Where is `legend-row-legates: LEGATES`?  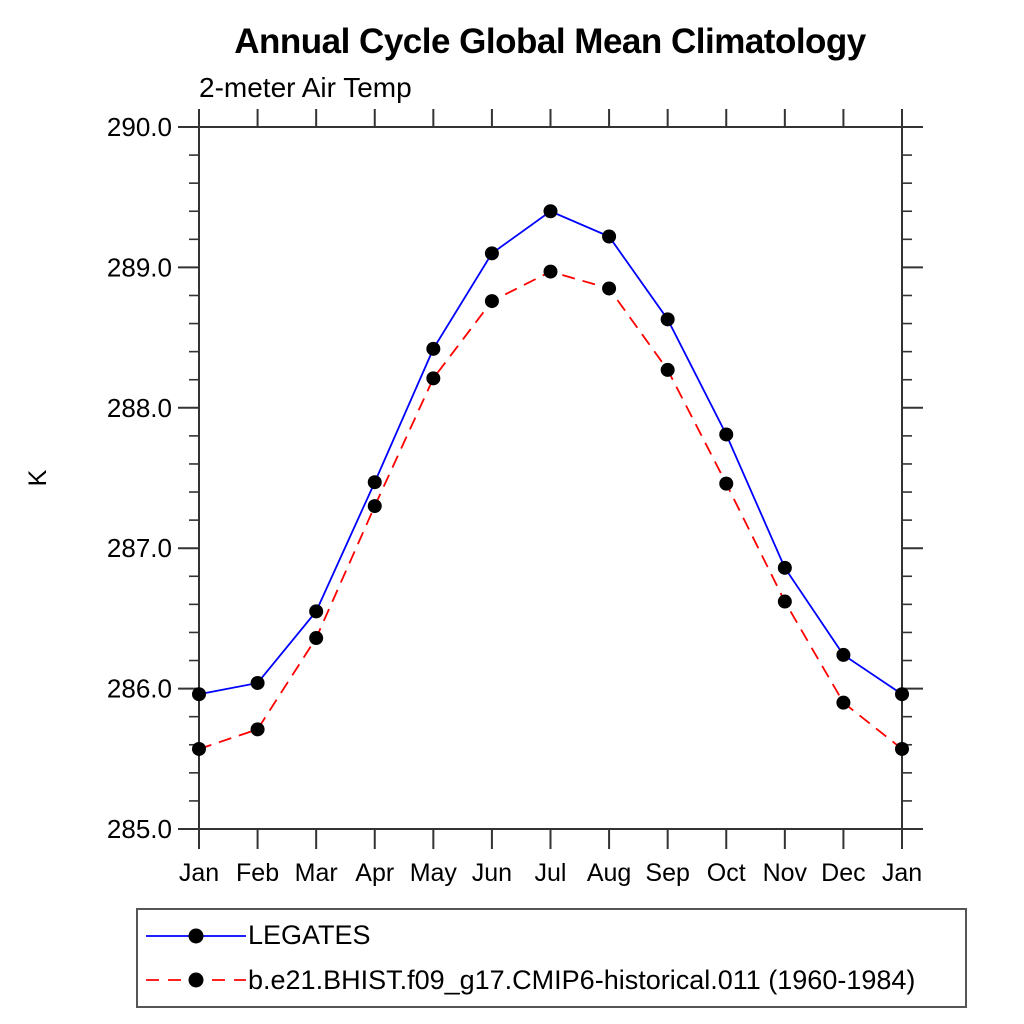 legend-row-legates: LEGATES is located at coordinates (554, 936).